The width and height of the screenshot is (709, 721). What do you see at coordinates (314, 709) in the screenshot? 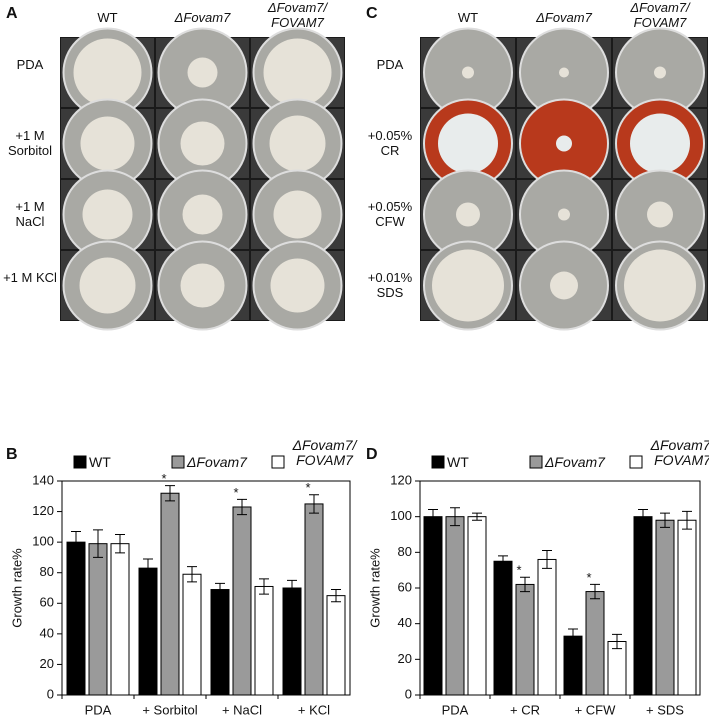
I see `x-tick-label: + KCl` at bounding box center [314, 709].